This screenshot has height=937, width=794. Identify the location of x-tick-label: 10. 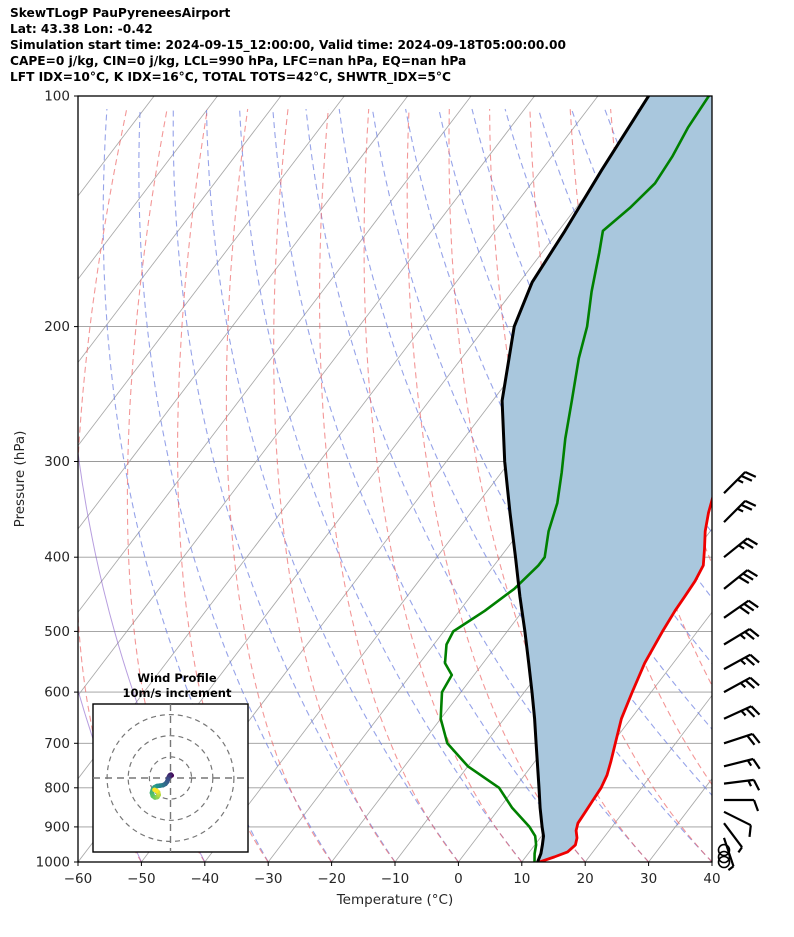
(521, 879).